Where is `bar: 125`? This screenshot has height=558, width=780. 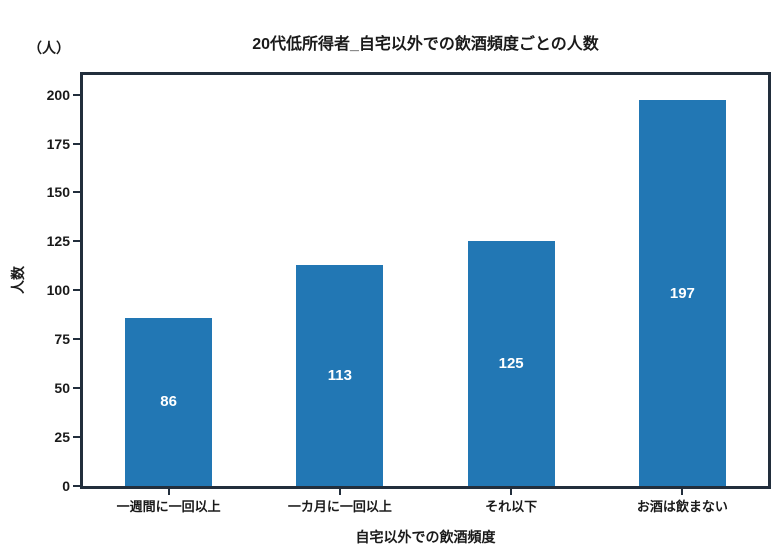
bar: 125 is located at coordinates (511, 363).